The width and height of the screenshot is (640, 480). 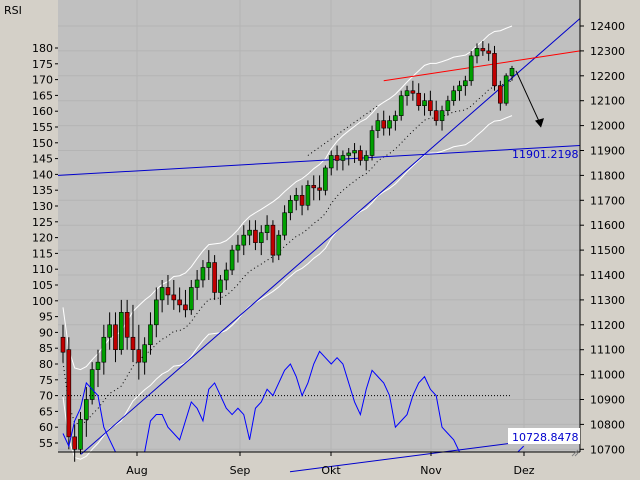 What do you see at coordinates (42, 174) in the screenshot?
I see `left-tick-label: 140` at bounding box center [42, 174].